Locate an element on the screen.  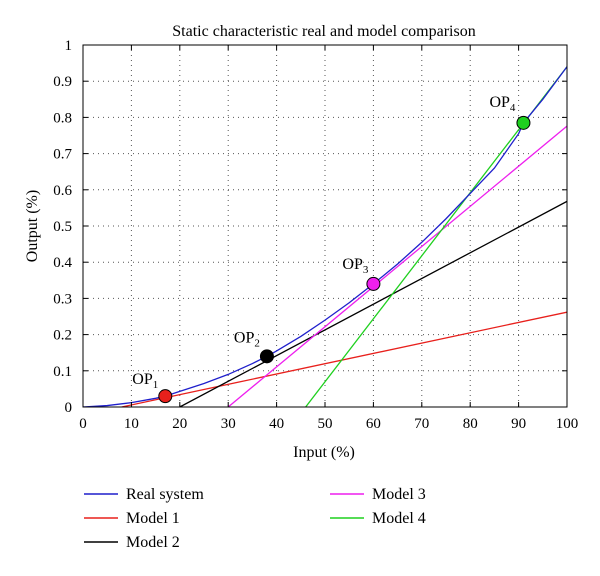
x-tick-label: 70 is located at coordinates (421, 424).